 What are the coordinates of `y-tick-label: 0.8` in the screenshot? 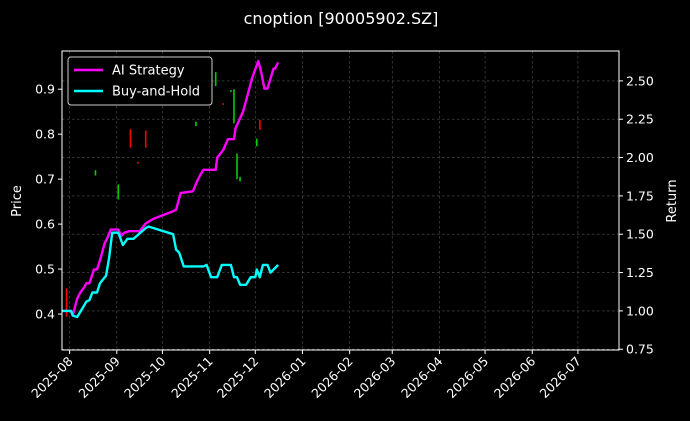 It's located at (45, 134).